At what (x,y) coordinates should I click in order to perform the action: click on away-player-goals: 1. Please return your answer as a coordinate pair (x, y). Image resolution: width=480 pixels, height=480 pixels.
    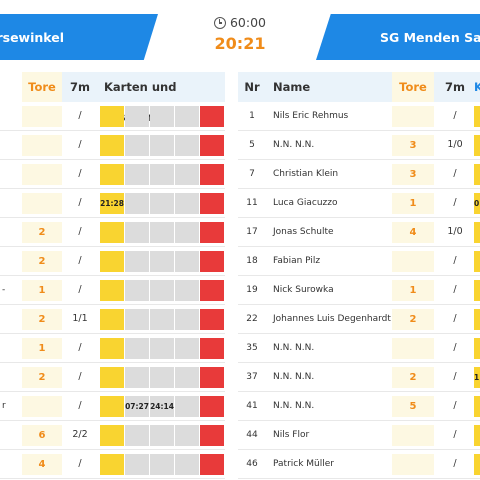
    Looking at the image, I should click on (413, 290).